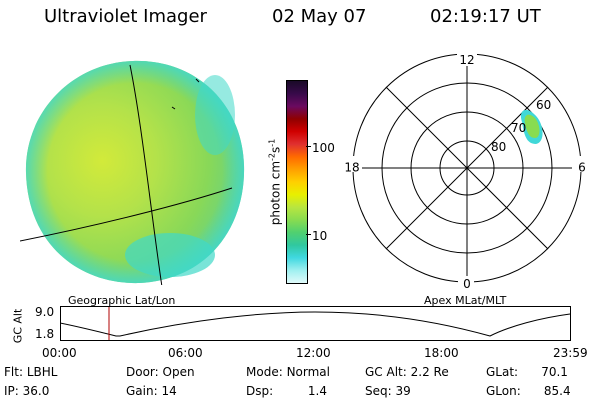 The height and width of the screenshot is (400, 600). I want to click on longitude-line, so click(146, 174).